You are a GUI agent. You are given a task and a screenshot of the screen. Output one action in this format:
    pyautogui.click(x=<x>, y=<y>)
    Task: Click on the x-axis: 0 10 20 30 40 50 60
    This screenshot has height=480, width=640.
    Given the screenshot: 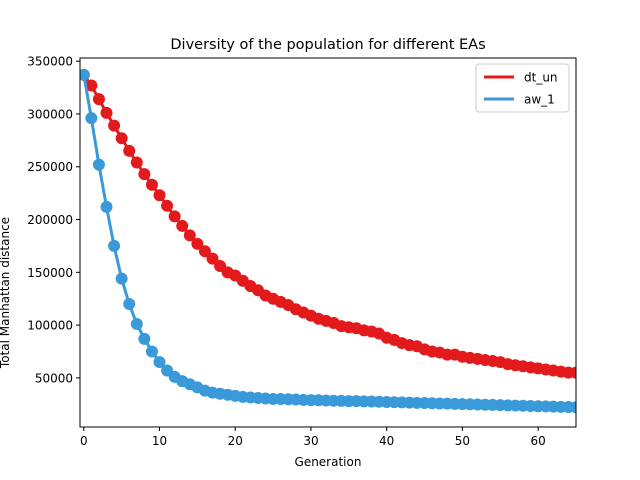 What is the action you would take?
    pyautogui.click(x=313, y=437)
    